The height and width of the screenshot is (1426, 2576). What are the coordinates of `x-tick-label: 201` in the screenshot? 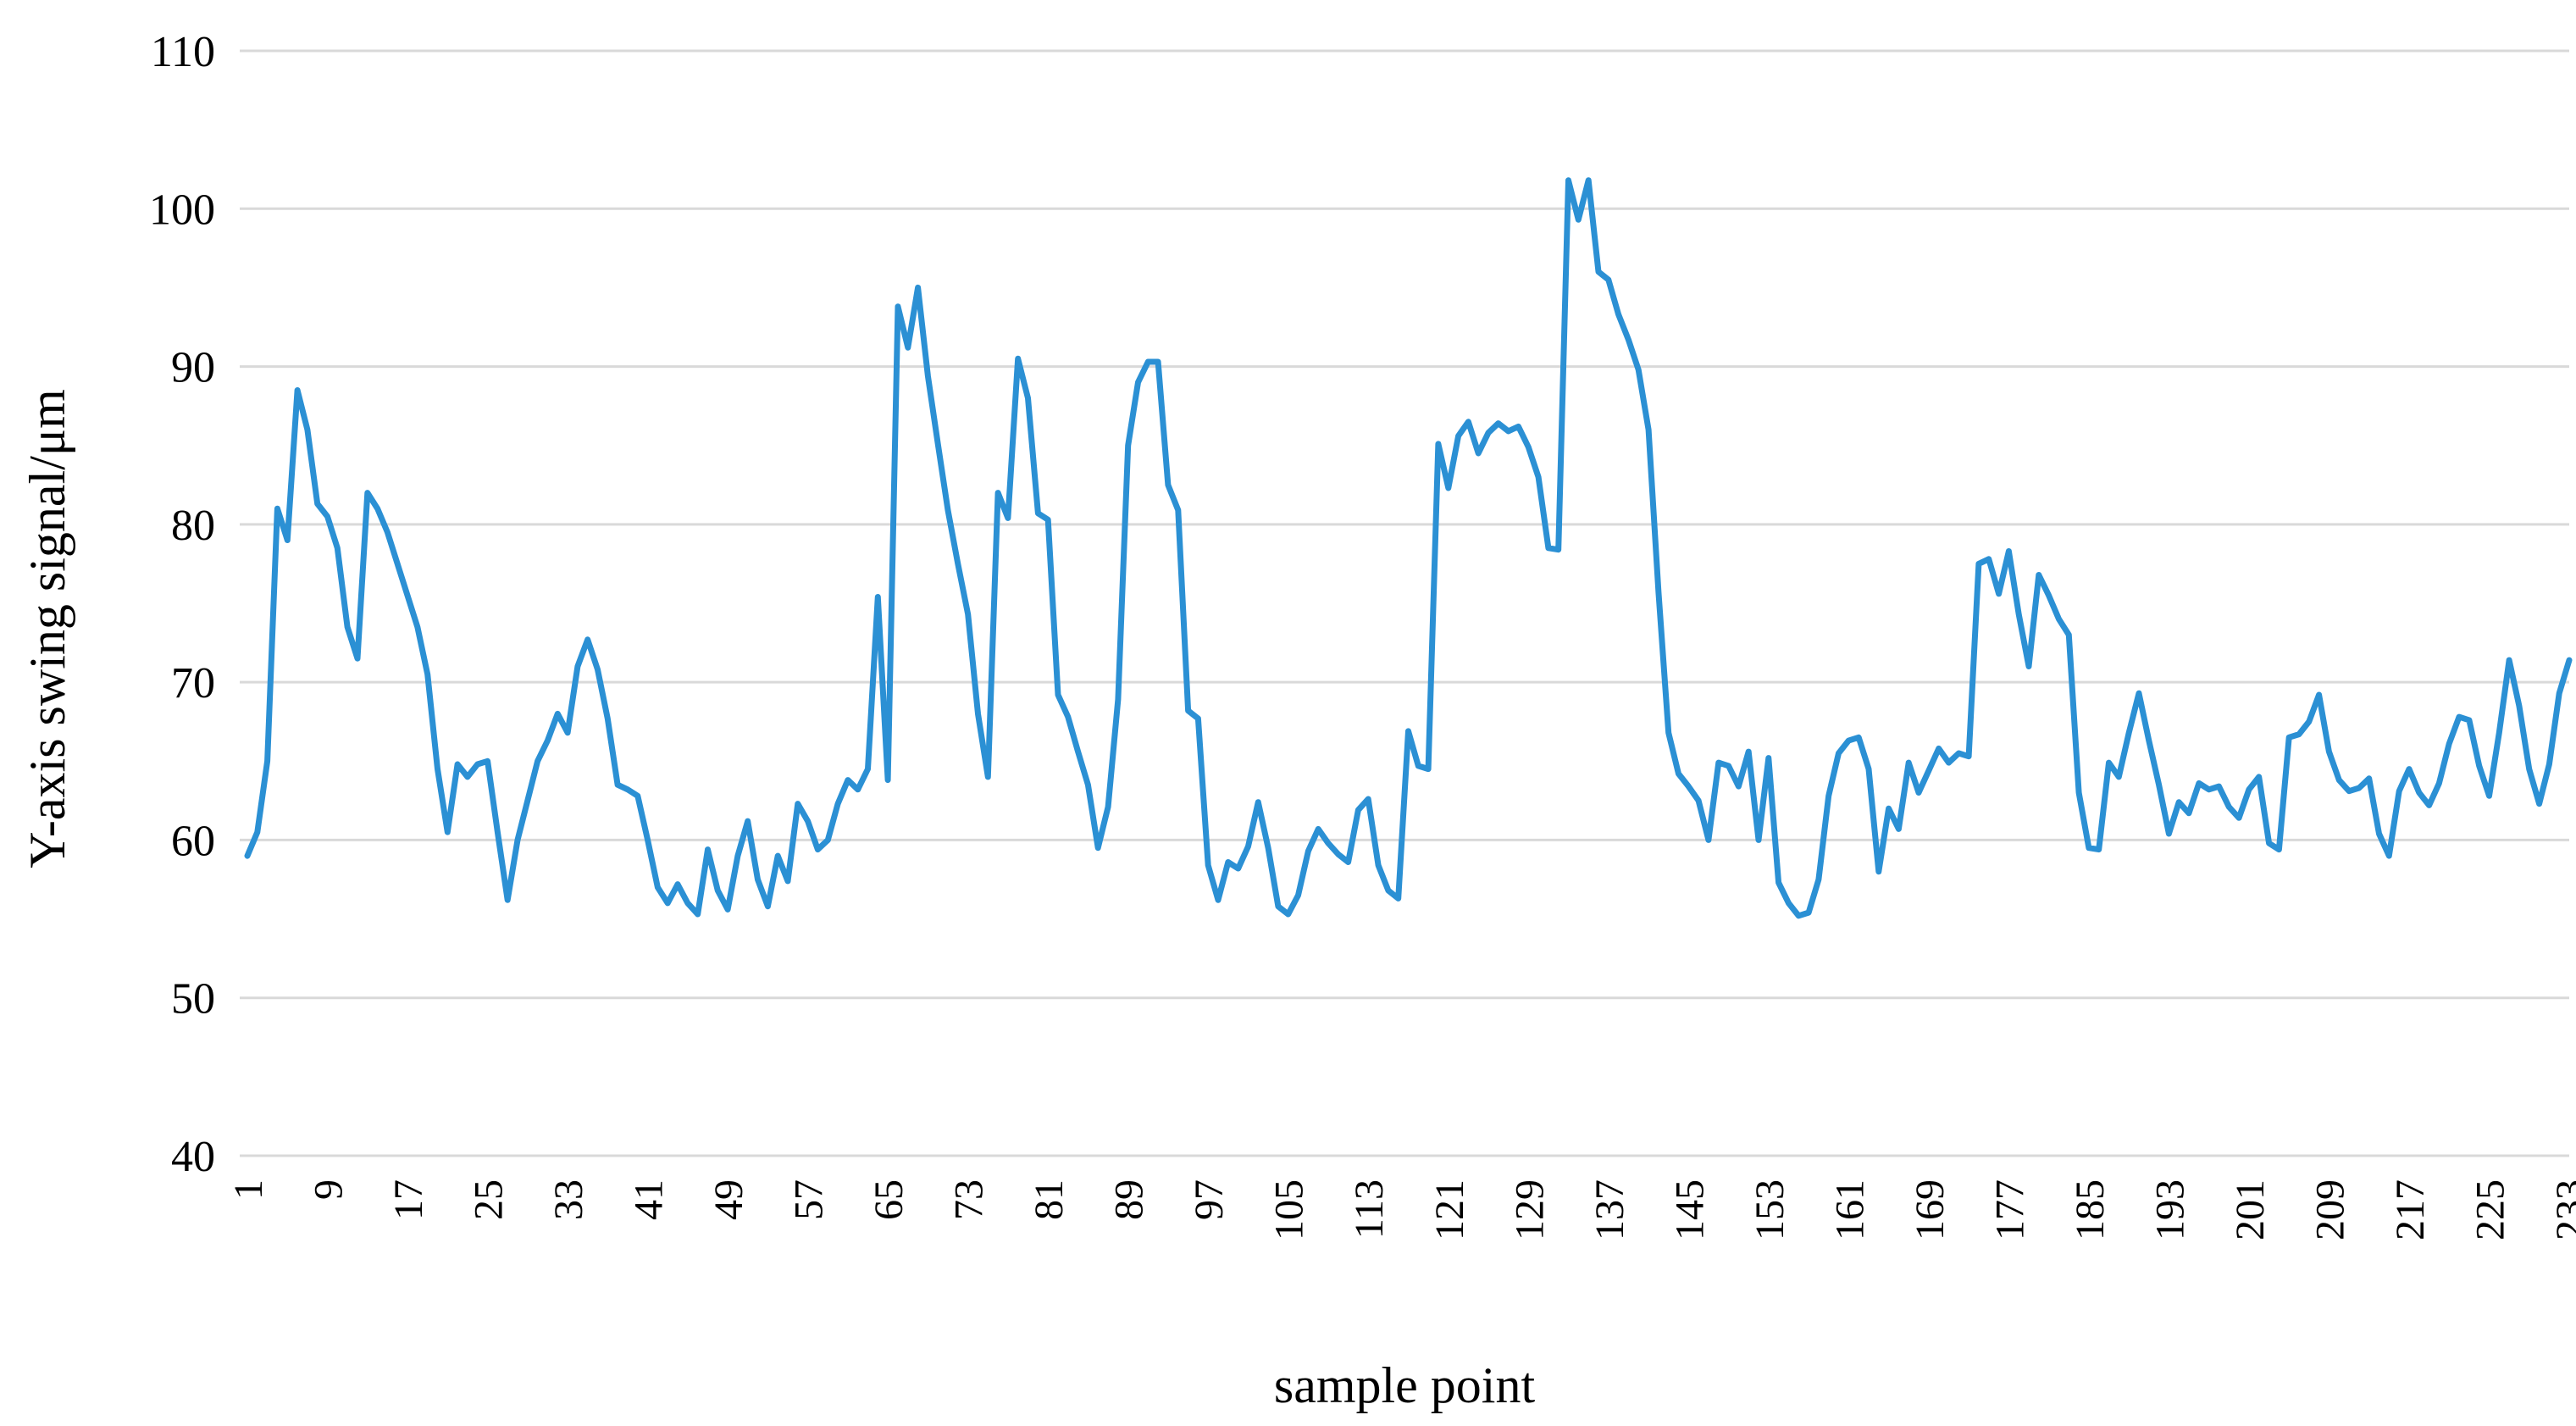 It's located at (2250, 1209).